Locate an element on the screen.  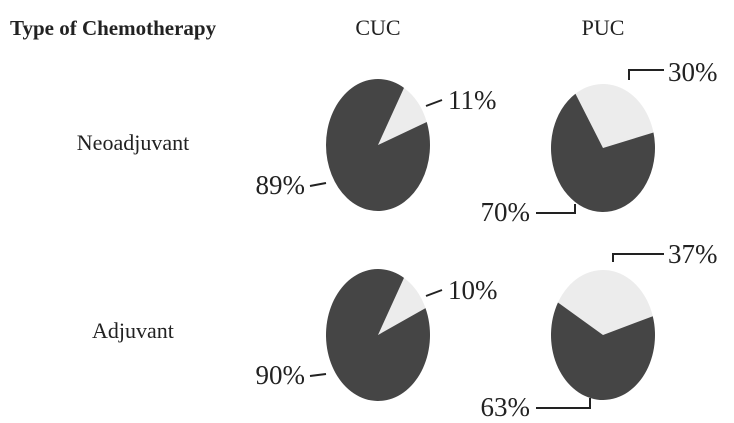
column-label: CUC is located at coordinates (377, 27).